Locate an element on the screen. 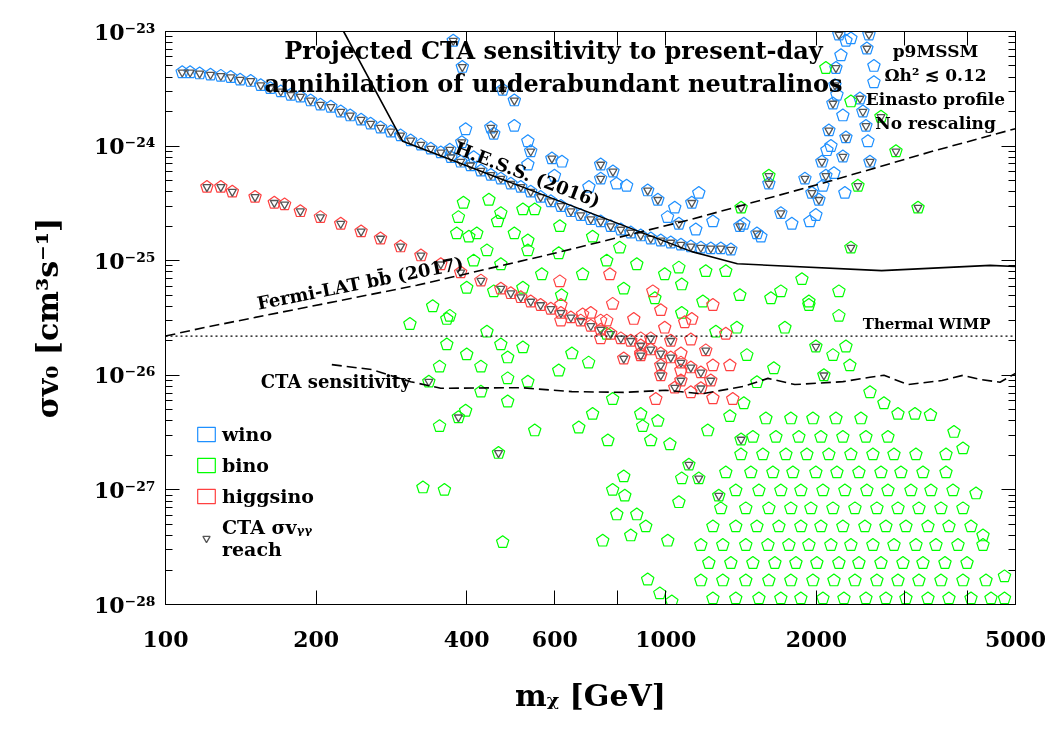 The image size is (1056, 736). ref-line-label: Thermal WIMP is located at coordinates (926, 324).